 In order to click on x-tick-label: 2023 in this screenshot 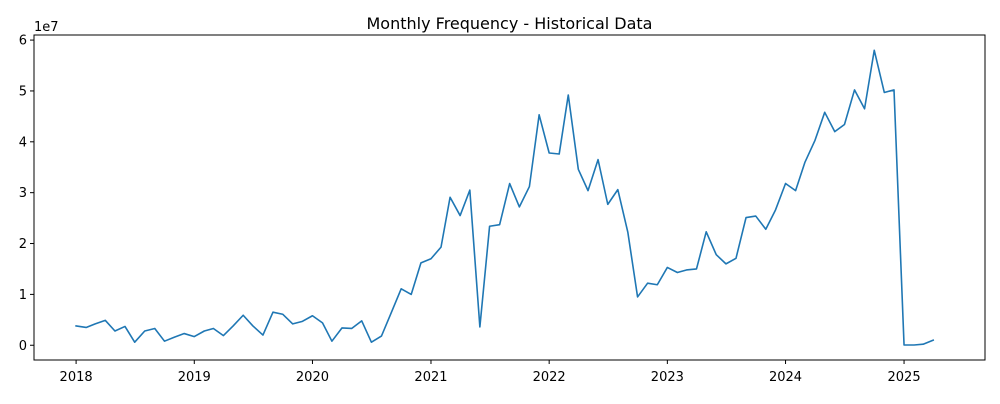, I will do `click(667, 377)`.